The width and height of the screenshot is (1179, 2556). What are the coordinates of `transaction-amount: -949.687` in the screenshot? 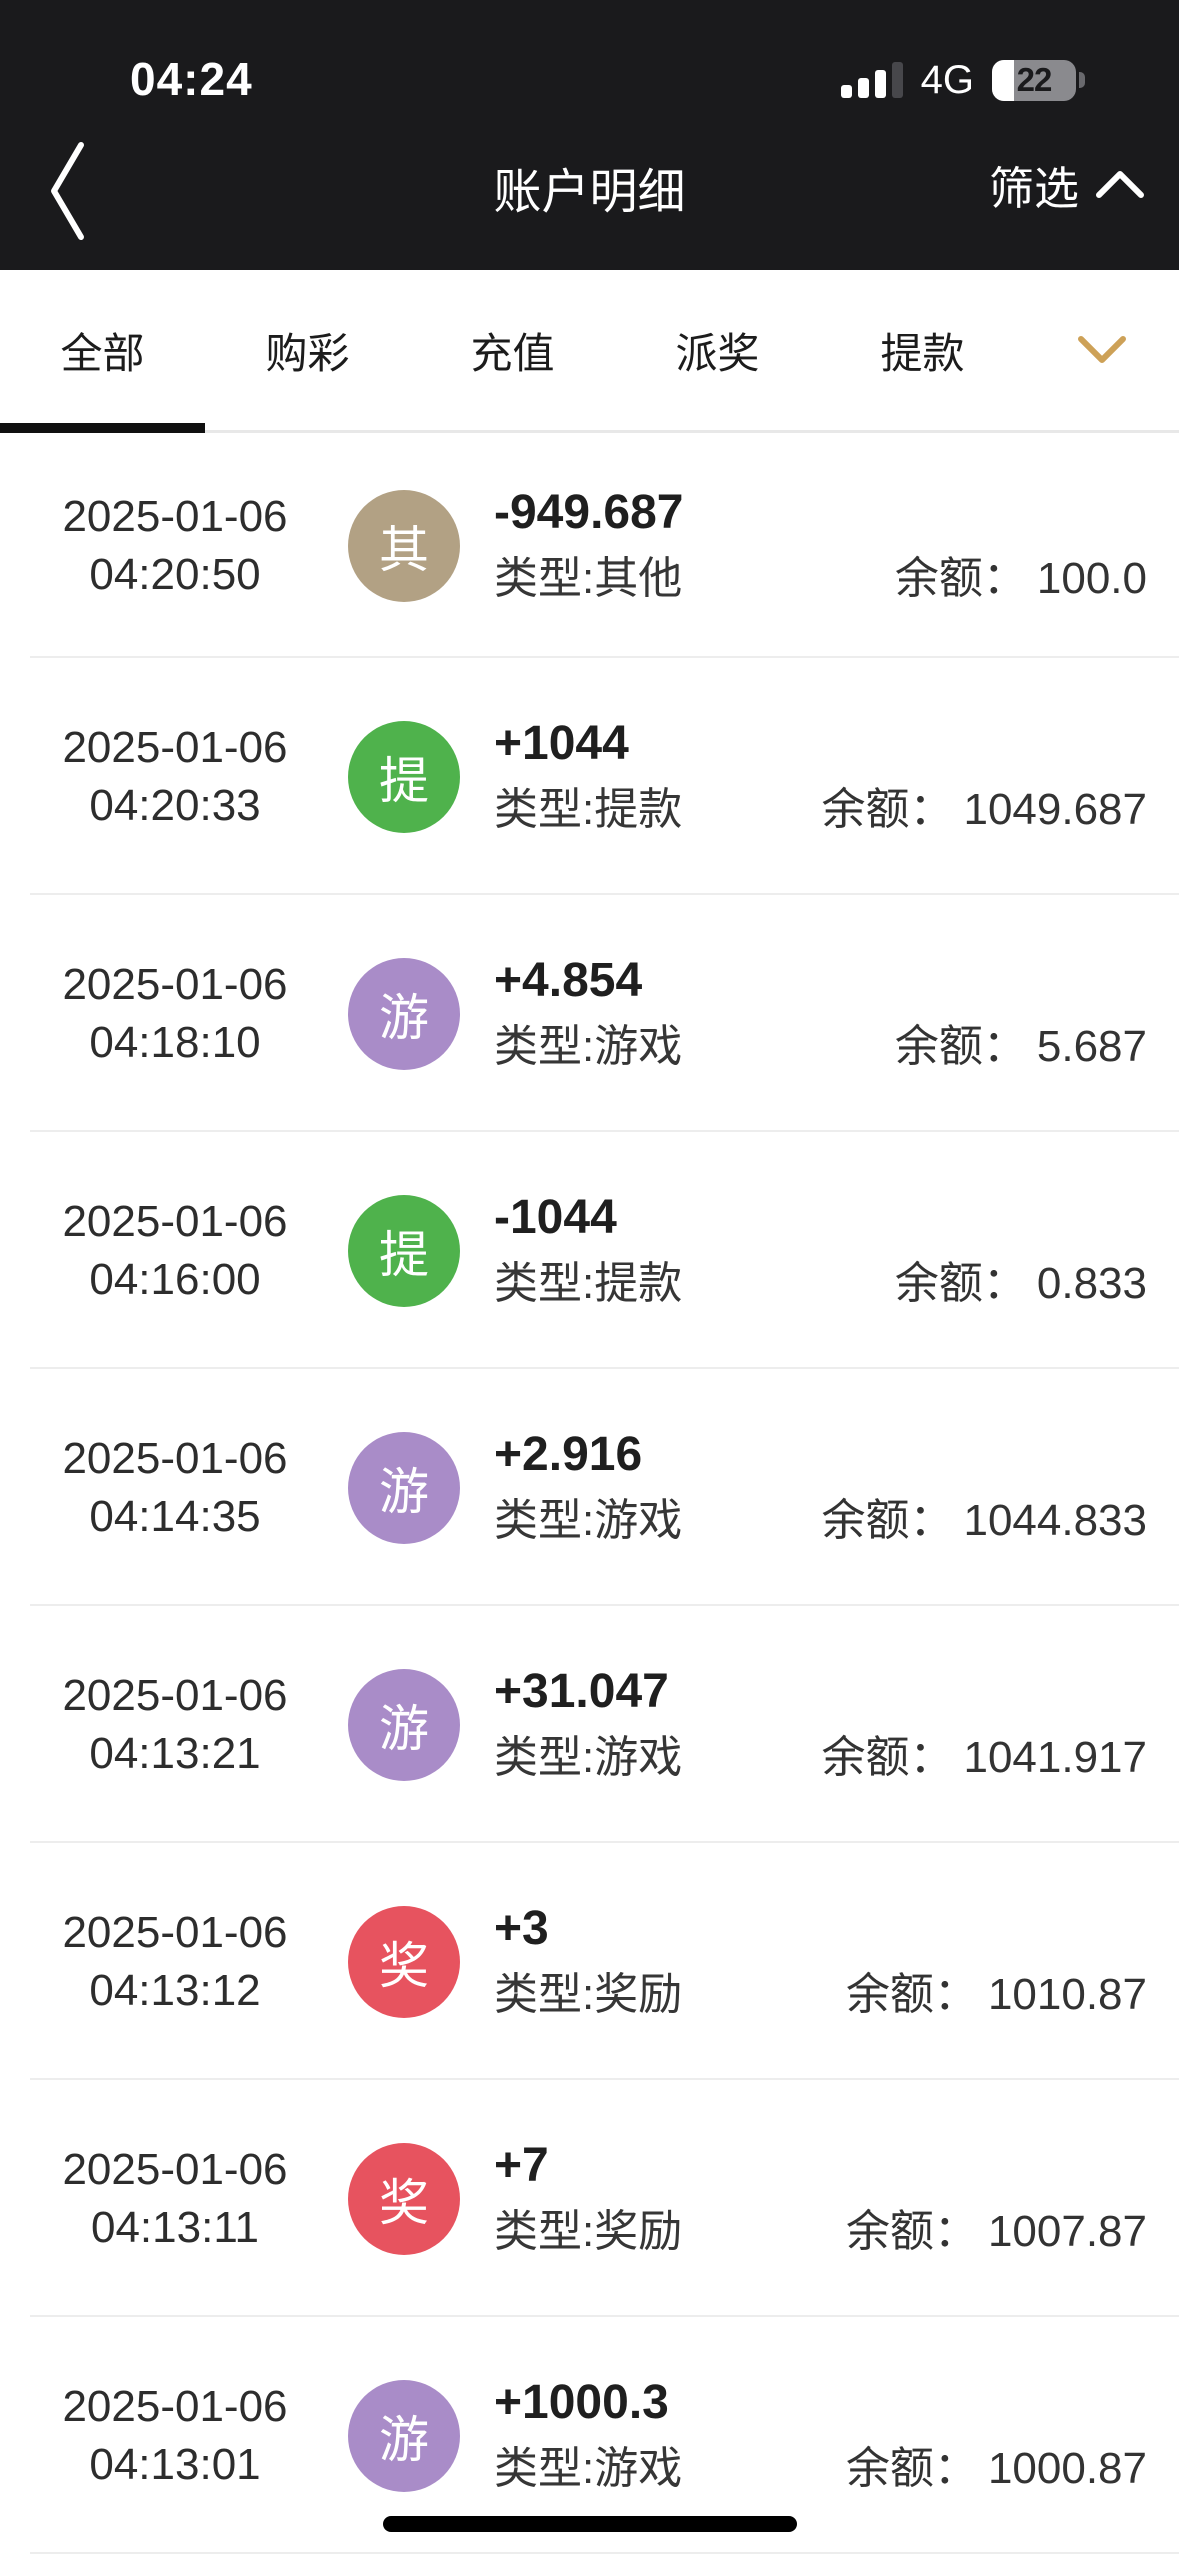 It's located at (589, 512).